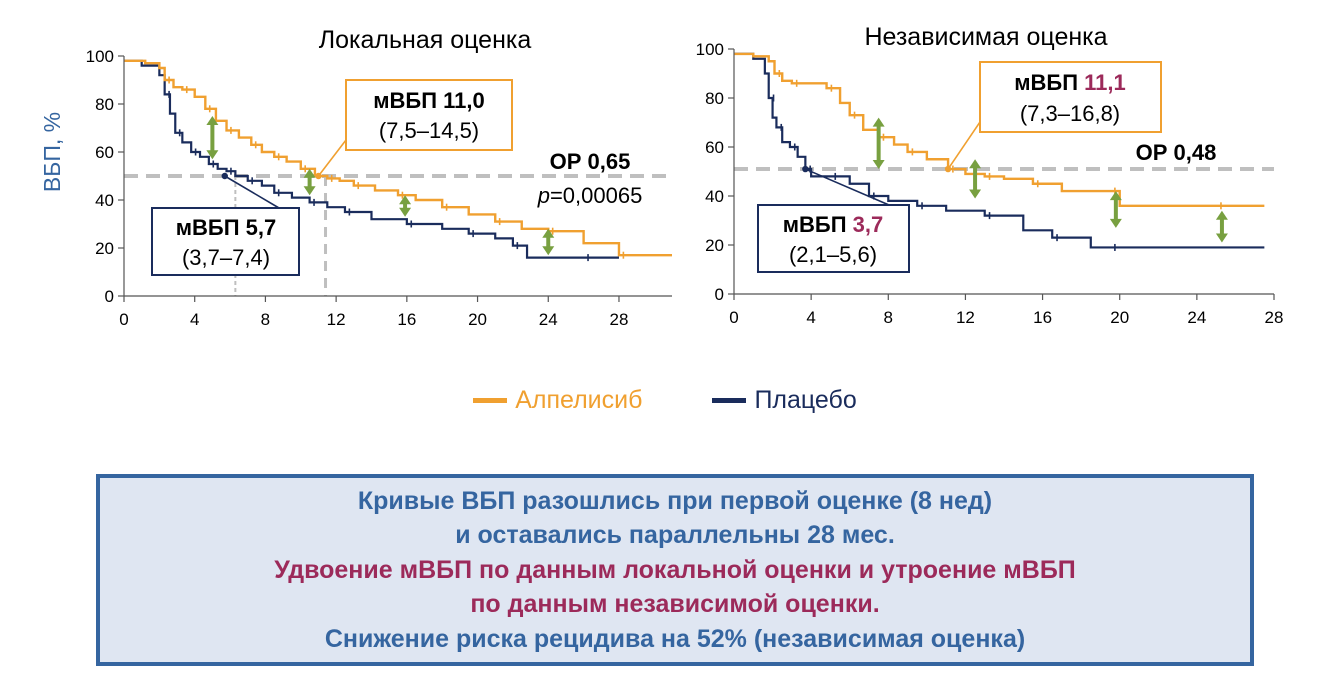 Image resolution: width=1330 pixels, height=680 pixels. Describe the element at coordinates (1070, 113) in the screenshot. I see `median-ci-alpelisib: (7,3–16,8)` at that location.